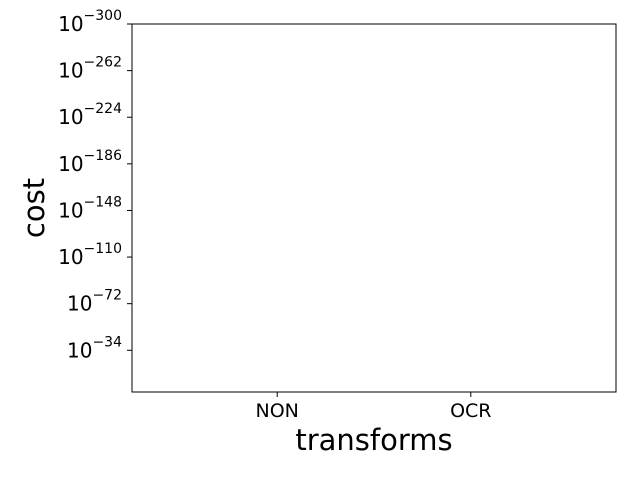 Image resolution: width=640 pixels, height=480 pixels. What do you see at coordinates (277, 411) in the screenshot?
I see `x-tick-label: NON` at bounding box center [277, 411].